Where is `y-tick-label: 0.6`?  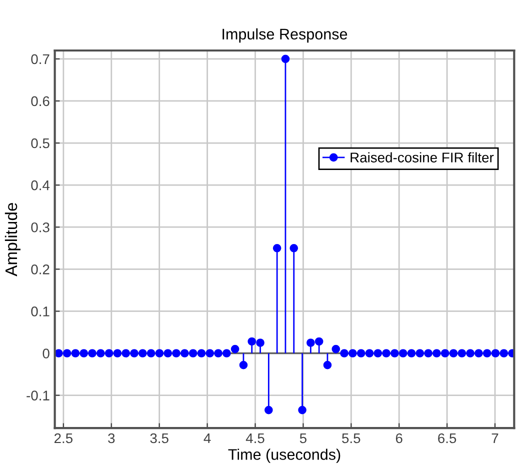
y-tick-label: 0.6 is located at coordinates (40, 101).